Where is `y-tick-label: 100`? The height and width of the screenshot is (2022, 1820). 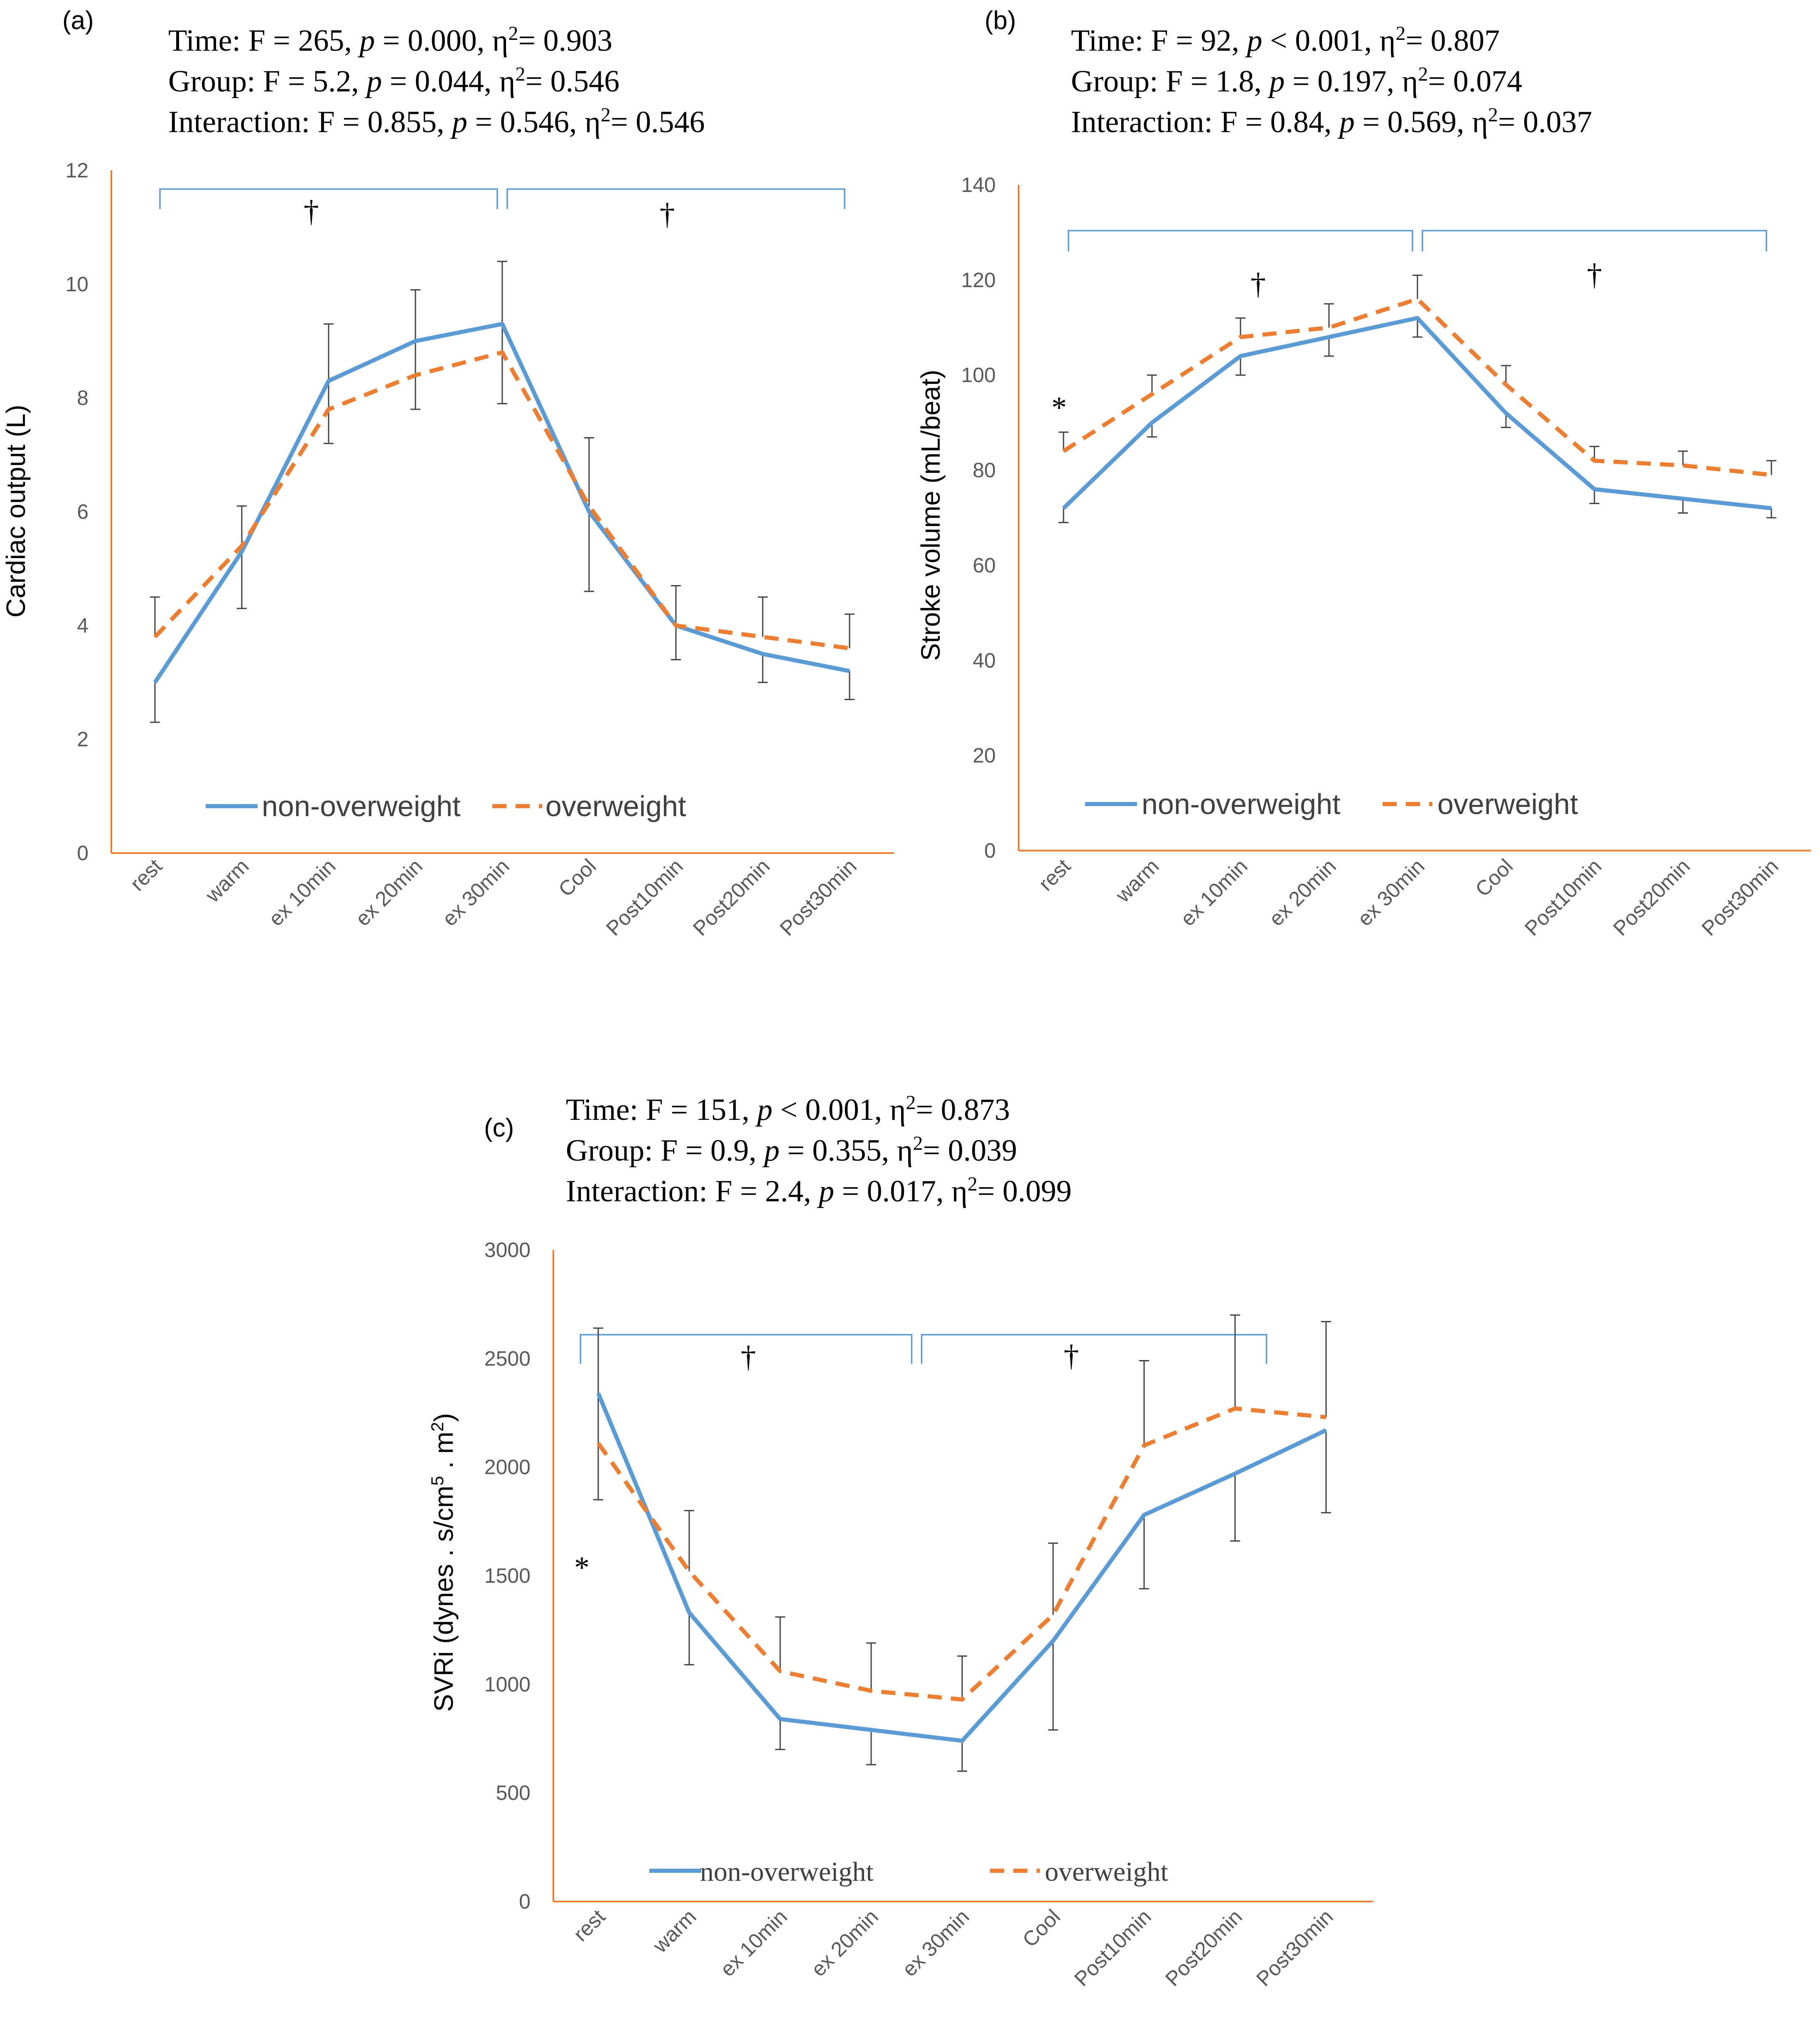 y-tick-label: 100 is located at coordinates (978, 375).